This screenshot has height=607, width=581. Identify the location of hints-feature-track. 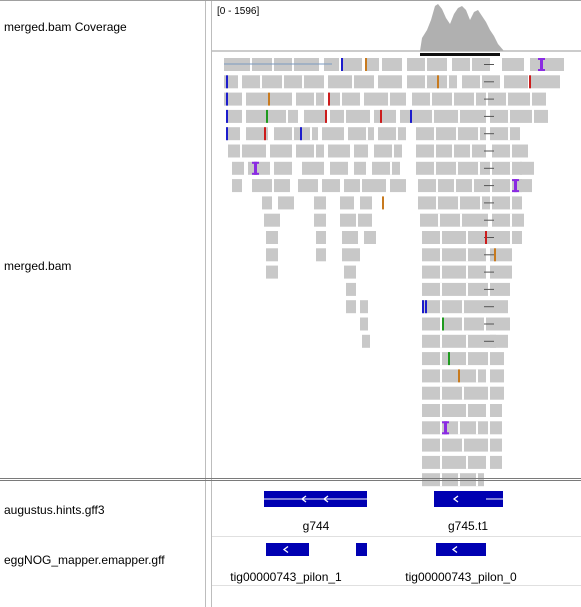
(383, 499).